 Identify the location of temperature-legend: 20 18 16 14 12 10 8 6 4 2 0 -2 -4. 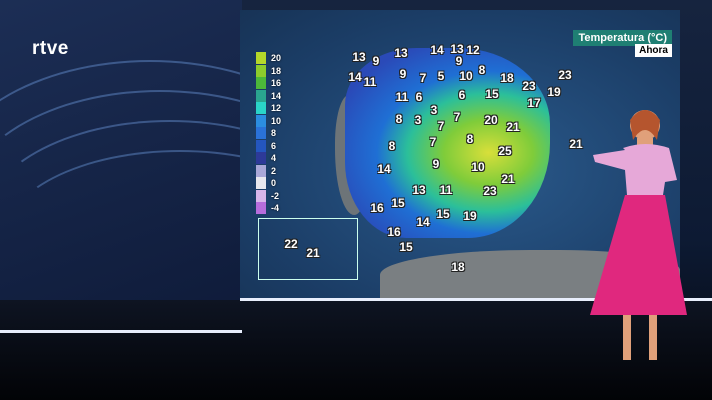
(268, 133).